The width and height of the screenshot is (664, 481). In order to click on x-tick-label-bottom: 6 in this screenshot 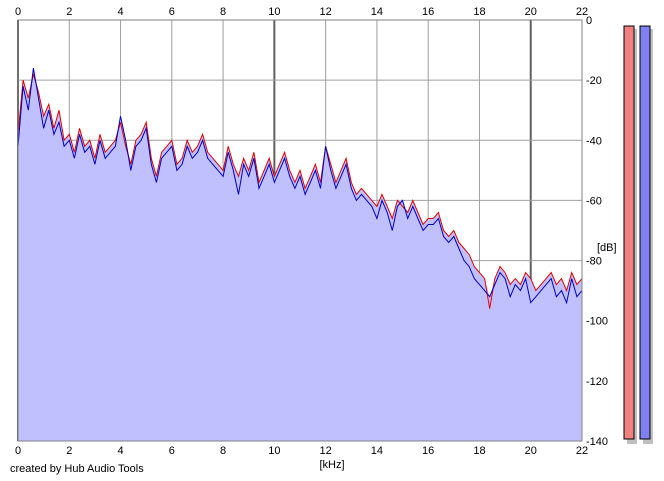, I will do `click(172, 451)`.